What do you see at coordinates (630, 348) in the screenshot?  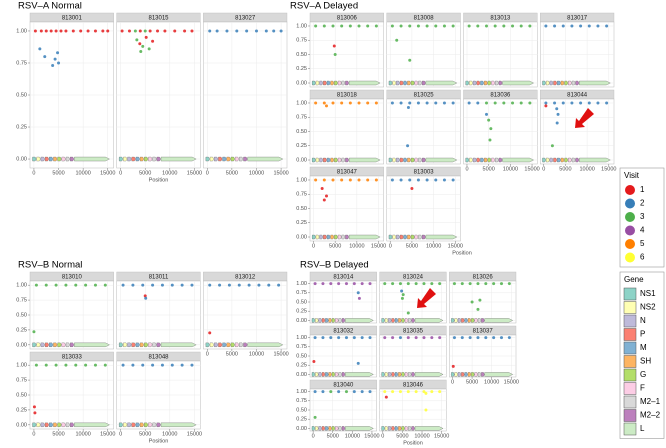 I see `legend-swatch` at bounding box center [630, 348].